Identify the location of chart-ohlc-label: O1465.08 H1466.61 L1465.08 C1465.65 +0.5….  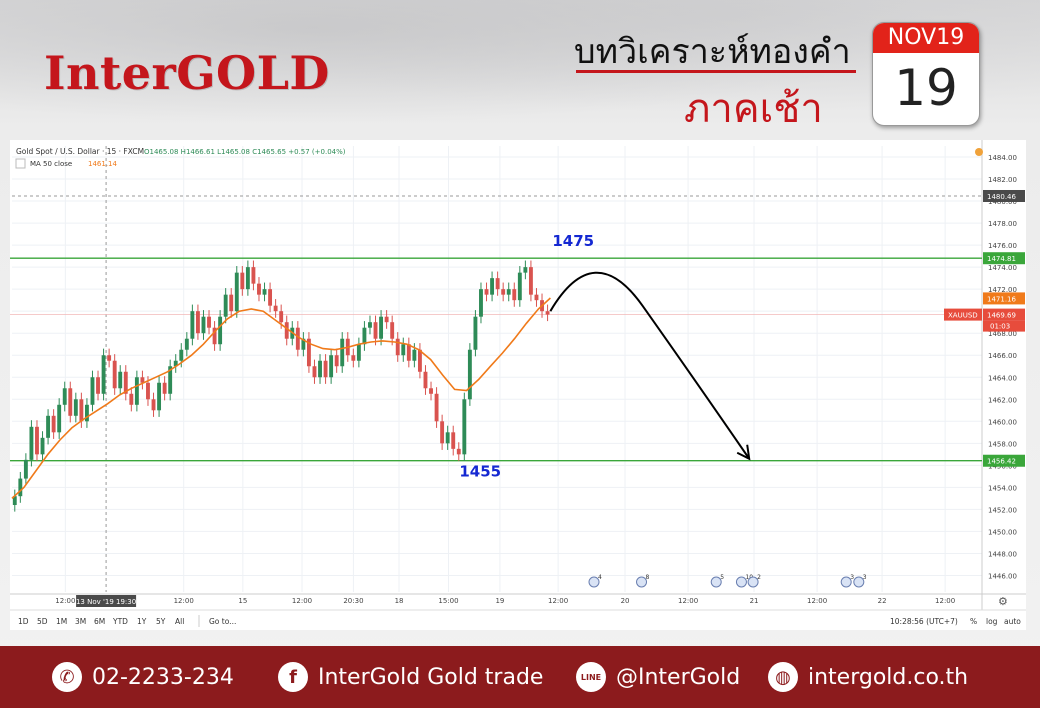
(245, 152).